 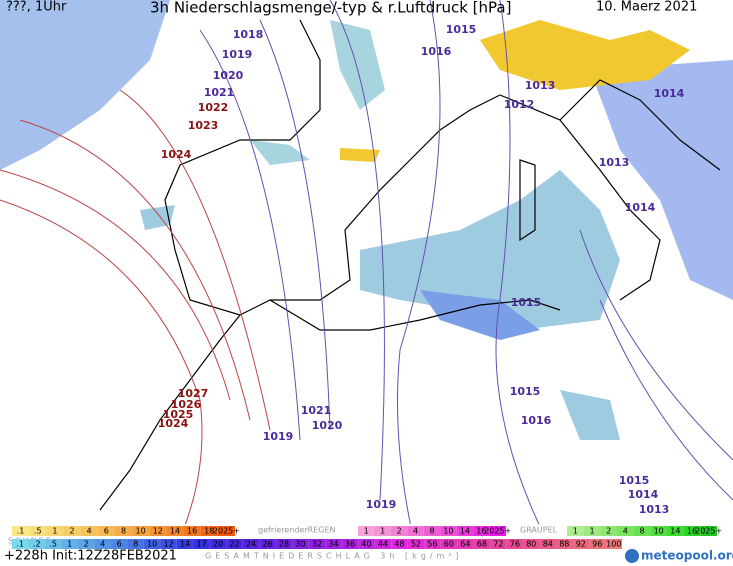 I want to click on legend-value: 28, so click(x=284, y=544).